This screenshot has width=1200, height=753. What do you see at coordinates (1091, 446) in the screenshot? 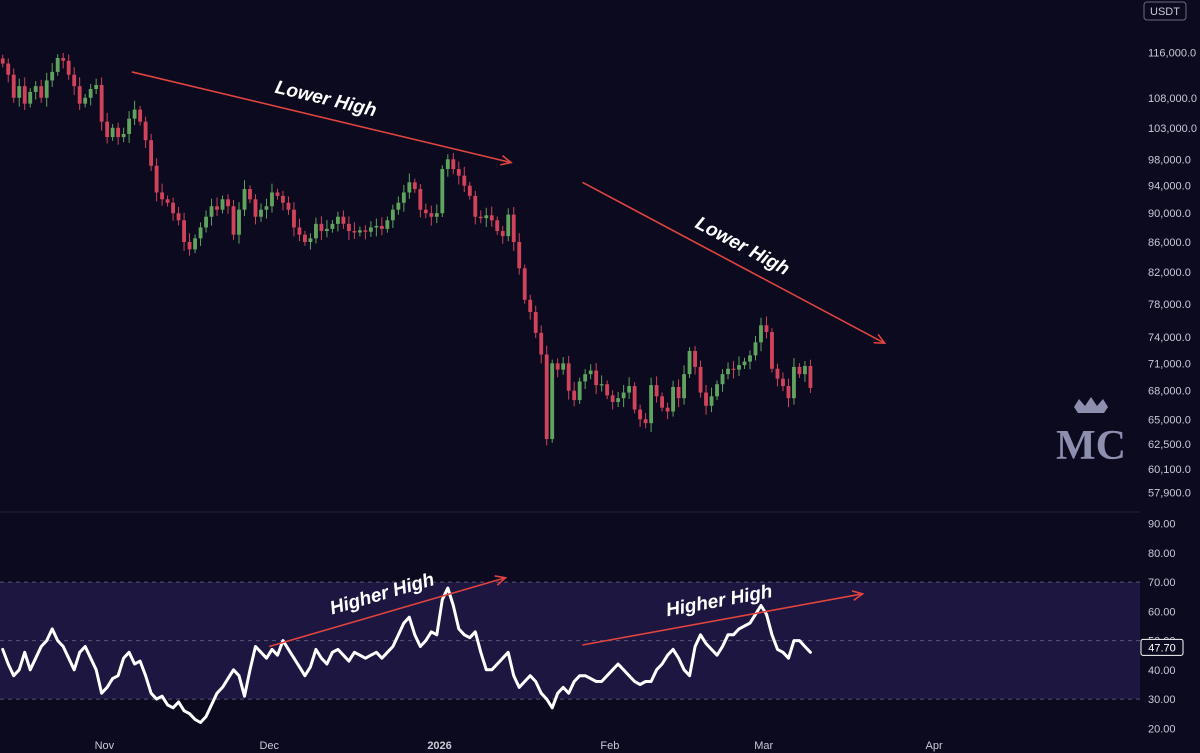
I see `logo-text: MC` at bounding box center [1091, 446].